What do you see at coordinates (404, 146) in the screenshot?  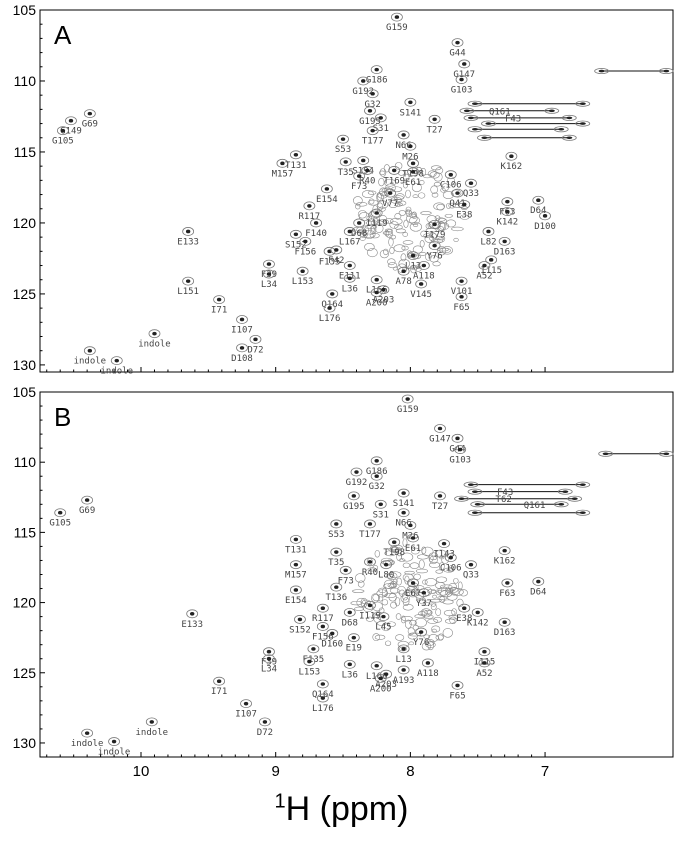 I see `peak-label: N66` at bounding box center [404, 146].